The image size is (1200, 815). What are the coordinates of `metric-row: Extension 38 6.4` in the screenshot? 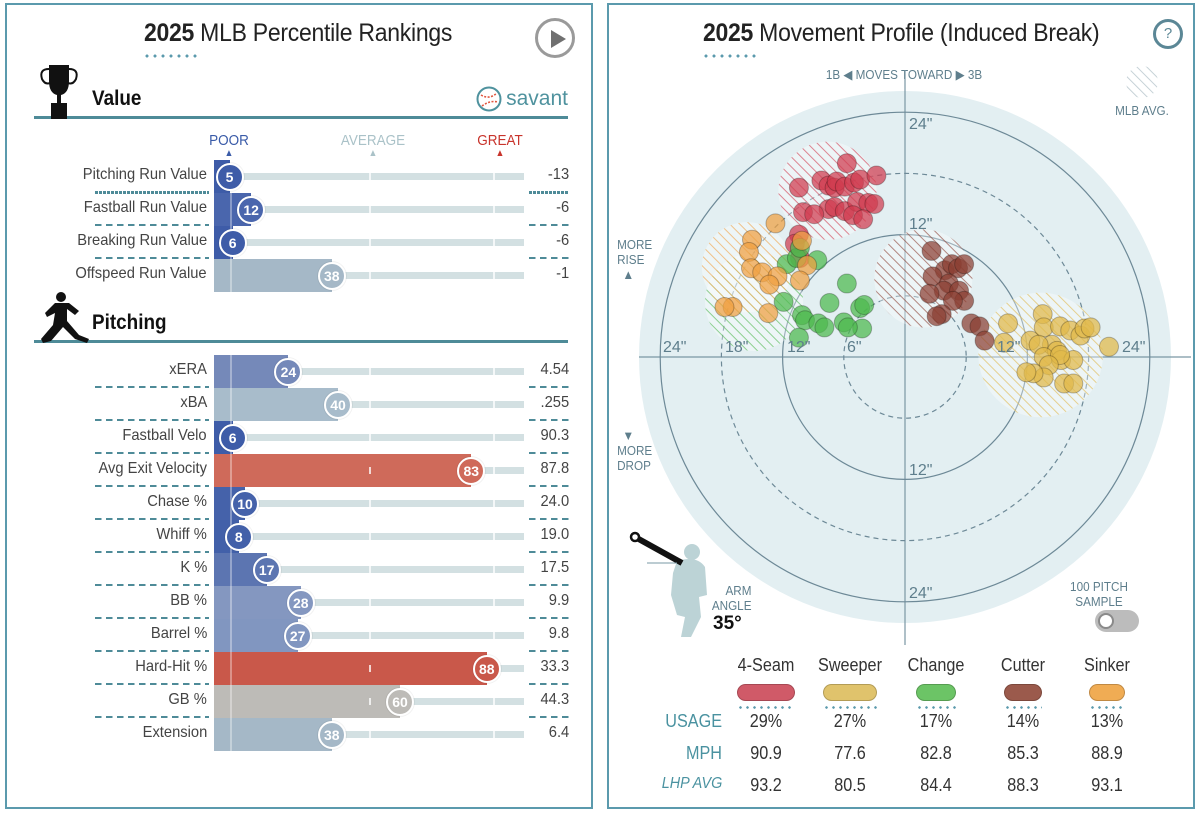 It's located at (301, 734).